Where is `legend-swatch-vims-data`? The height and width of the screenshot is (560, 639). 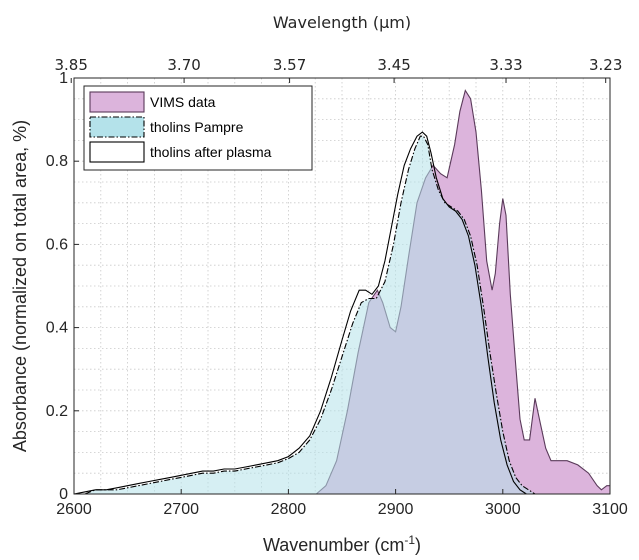 legend-swatch-vims-data is located at coordinates (117, 102).